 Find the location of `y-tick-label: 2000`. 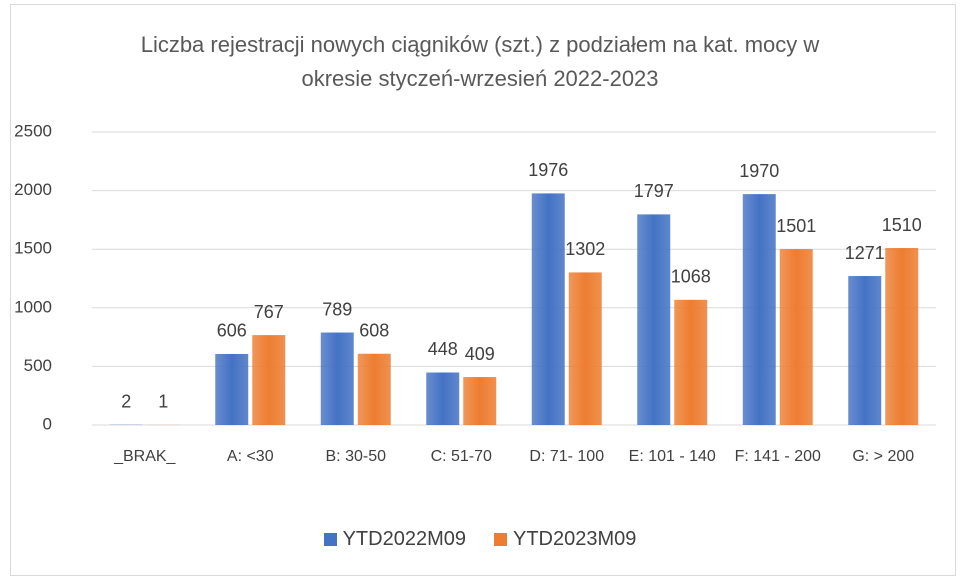

y-tick-label: 2000 is located at coordinates (33, 189).